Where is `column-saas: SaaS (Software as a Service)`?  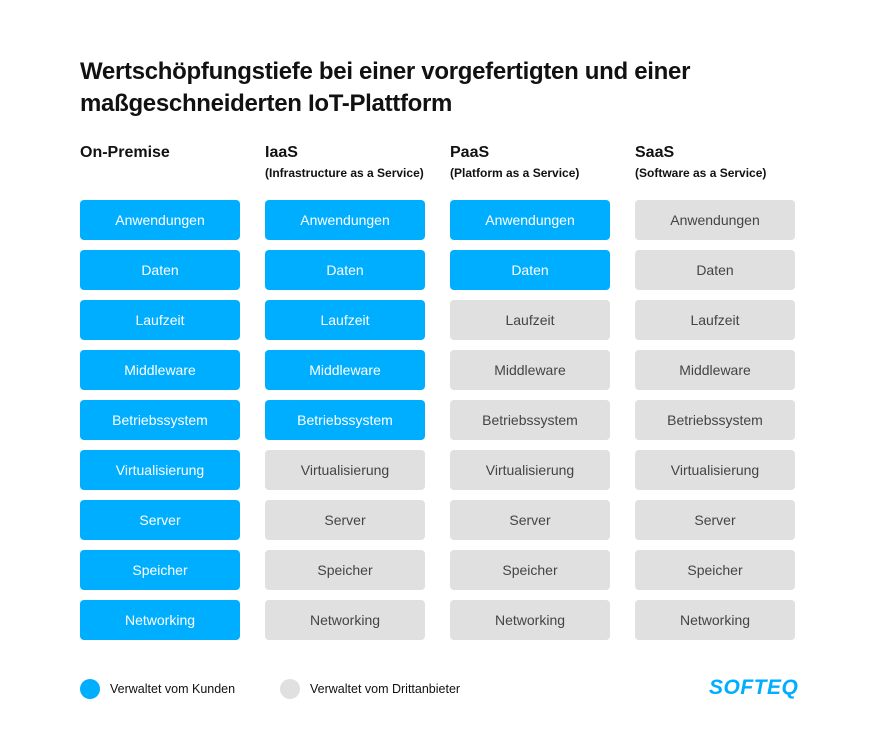
column-saas: SaaS (Software as a Service) is located at coordinates (720, 165).